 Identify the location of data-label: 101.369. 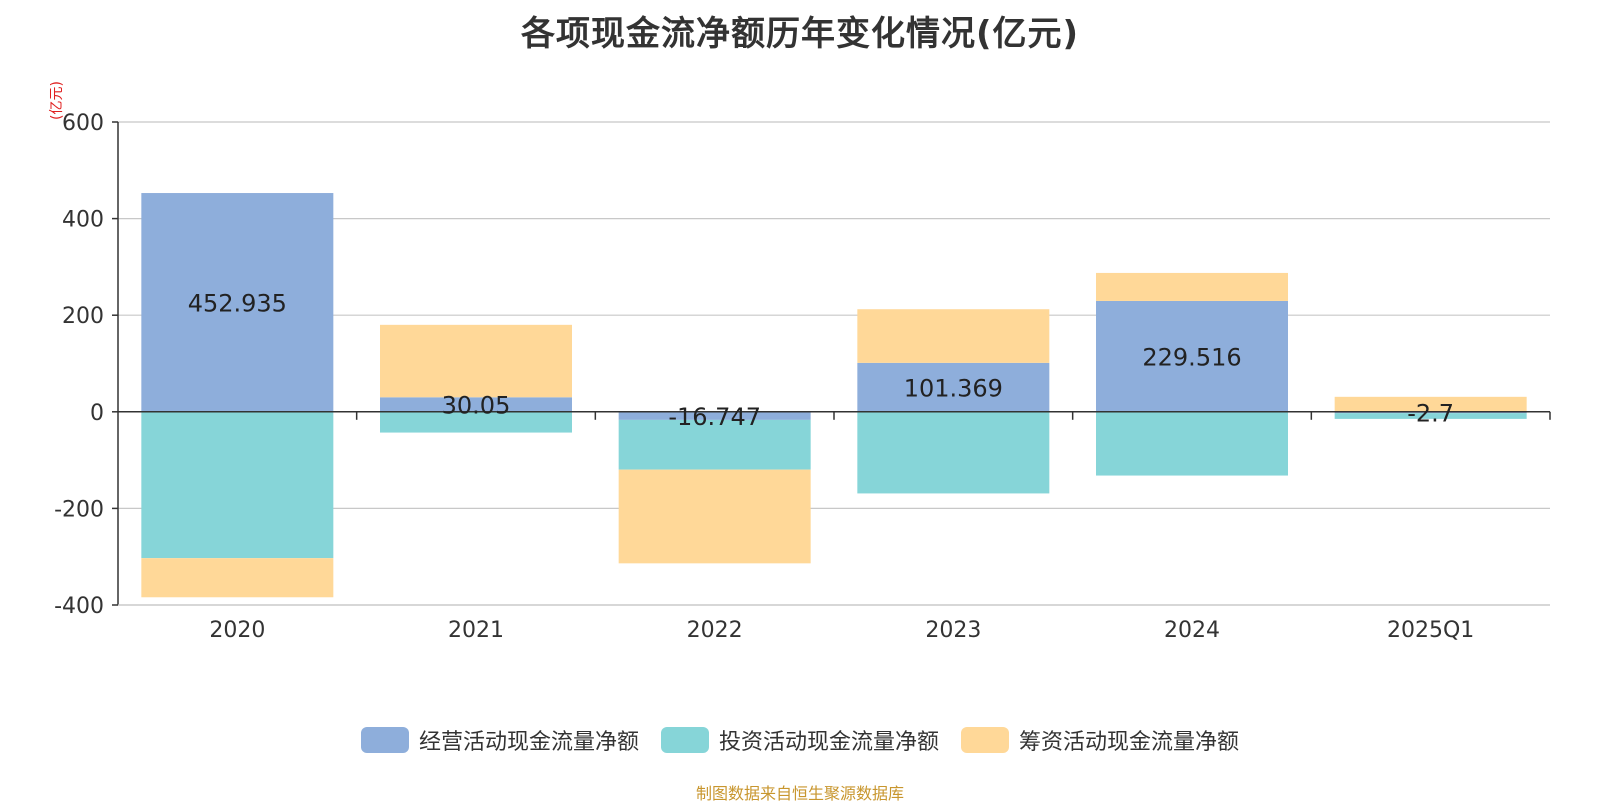
(953, 388).